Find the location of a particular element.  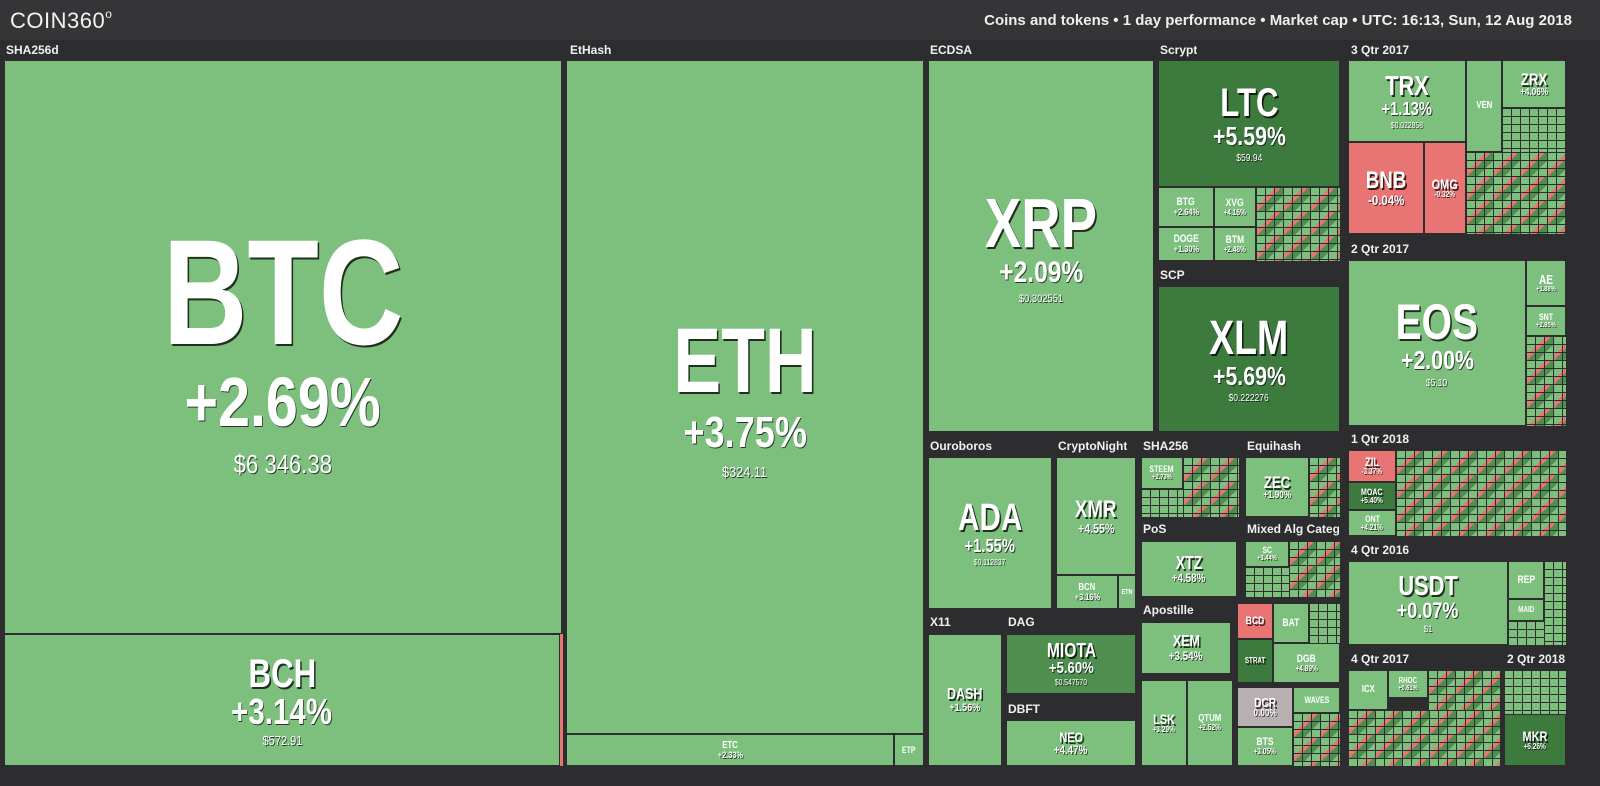

coin-tile-maid: MAID is located at coordinates (1526, 610).